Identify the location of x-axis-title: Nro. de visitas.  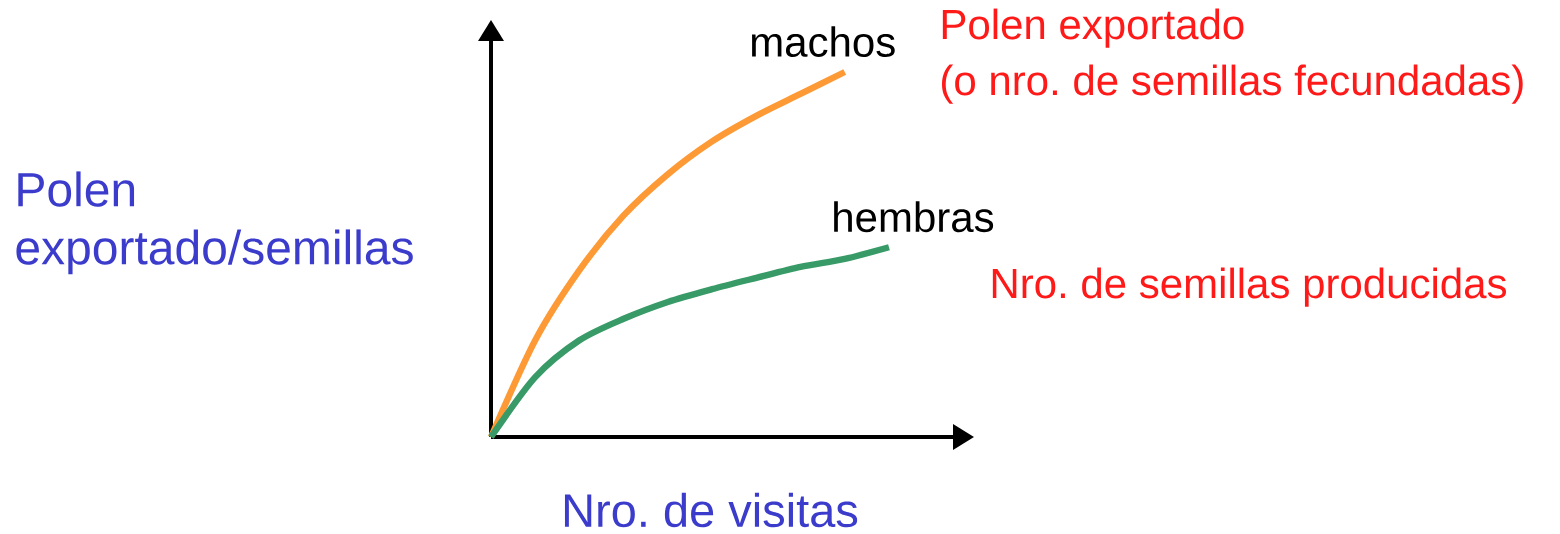
(711, 510).